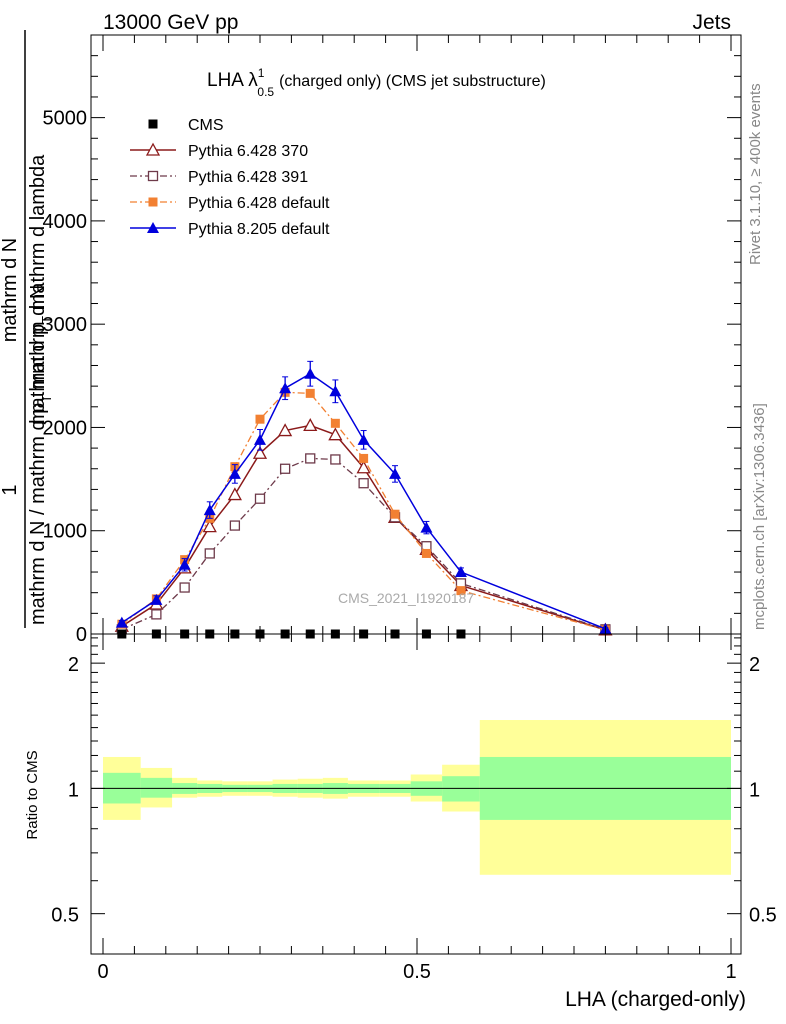 The width and height of the screenshot is (786, 1024). I want to click on rivet-credit: Rivet 3.1.10, ≥ 400k events, so click(755, 174).